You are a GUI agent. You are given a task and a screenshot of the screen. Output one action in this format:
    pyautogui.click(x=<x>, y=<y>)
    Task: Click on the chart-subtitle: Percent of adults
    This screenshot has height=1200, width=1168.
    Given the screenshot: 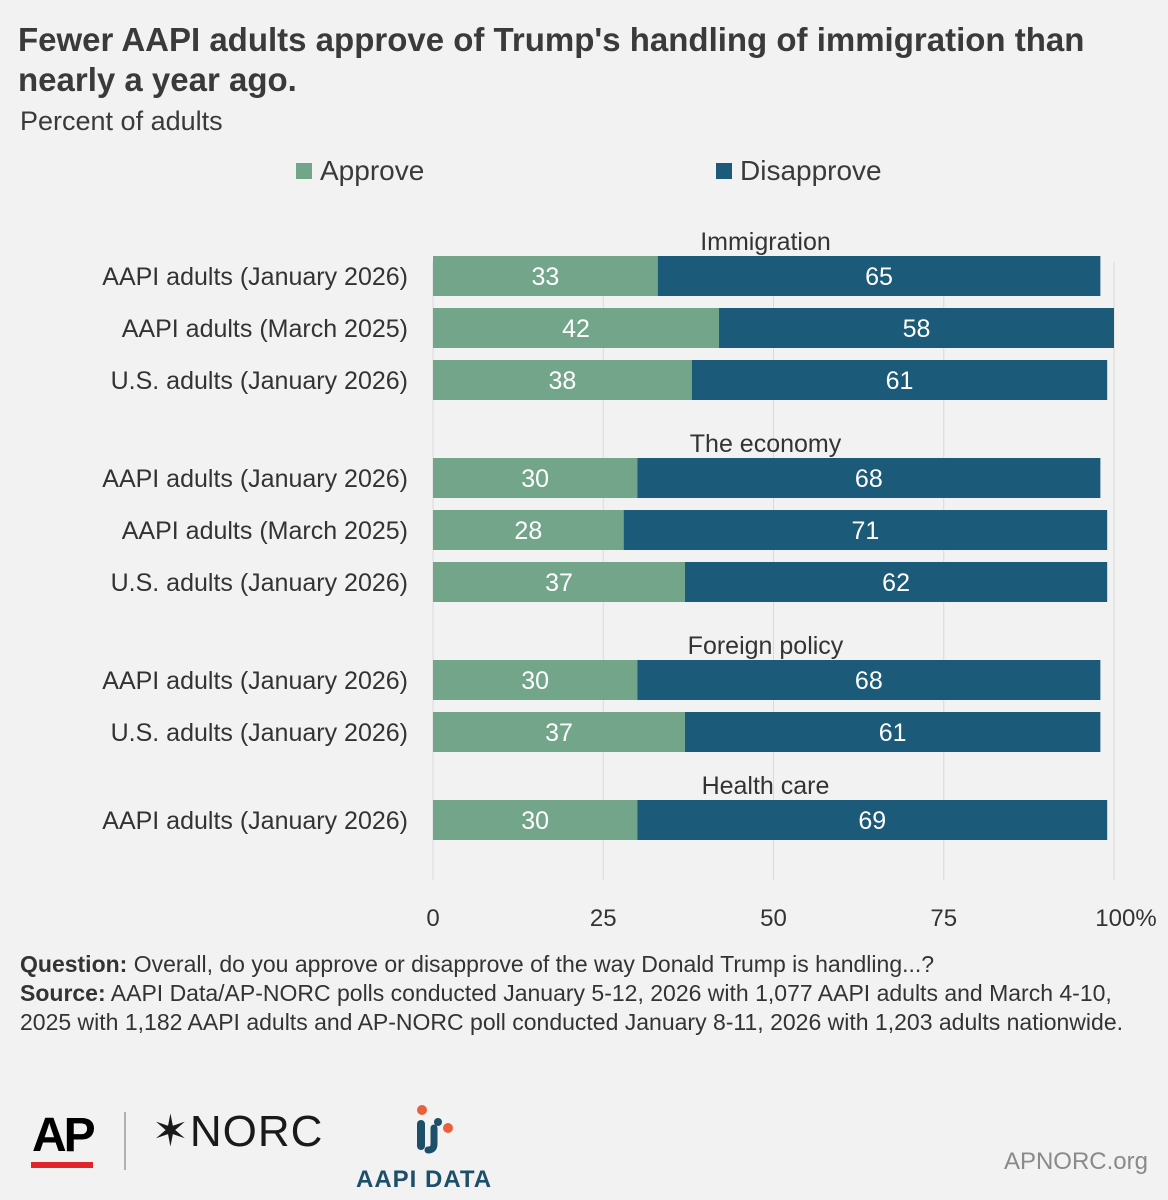 What is the action you would take?
    pyautogui.click(x=121, y=121)
    